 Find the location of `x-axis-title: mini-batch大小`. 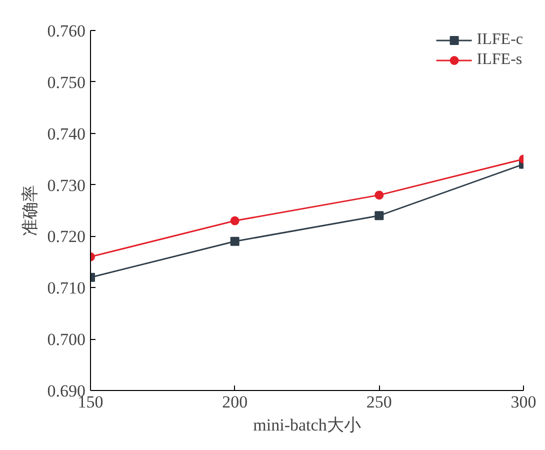

x-axis-title: mini-batch大小 is located at coordinates (307, 425).